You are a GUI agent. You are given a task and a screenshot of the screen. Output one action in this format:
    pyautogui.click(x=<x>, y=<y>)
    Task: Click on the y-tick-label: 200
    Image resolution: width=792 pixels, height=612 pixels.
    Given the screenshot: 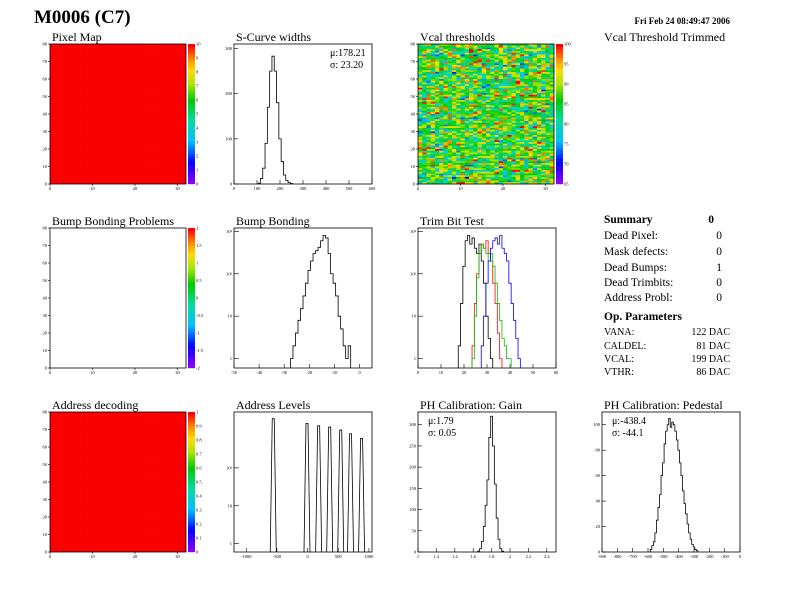 What is the action you would take?
    pyautogui.click(x=413, y=467)
    